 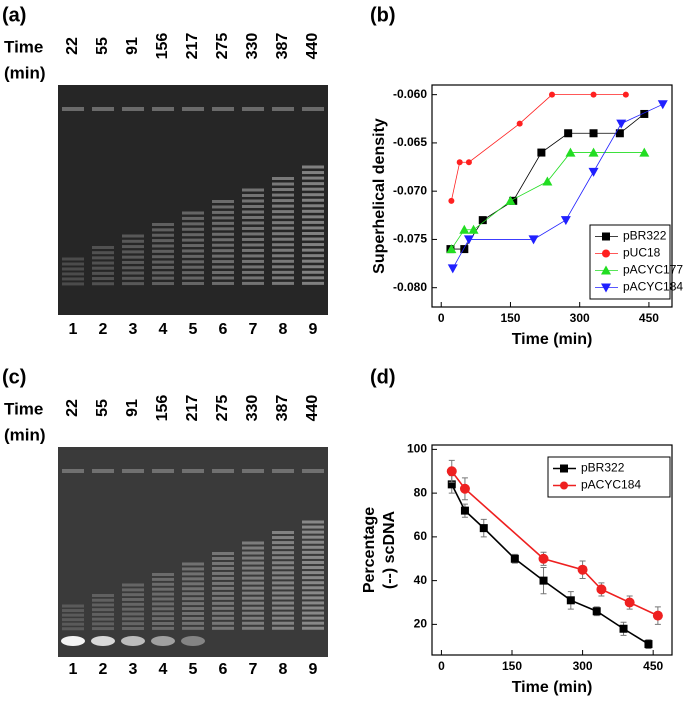 I want to click on lane-number: 6, so click(x=223, y=669).